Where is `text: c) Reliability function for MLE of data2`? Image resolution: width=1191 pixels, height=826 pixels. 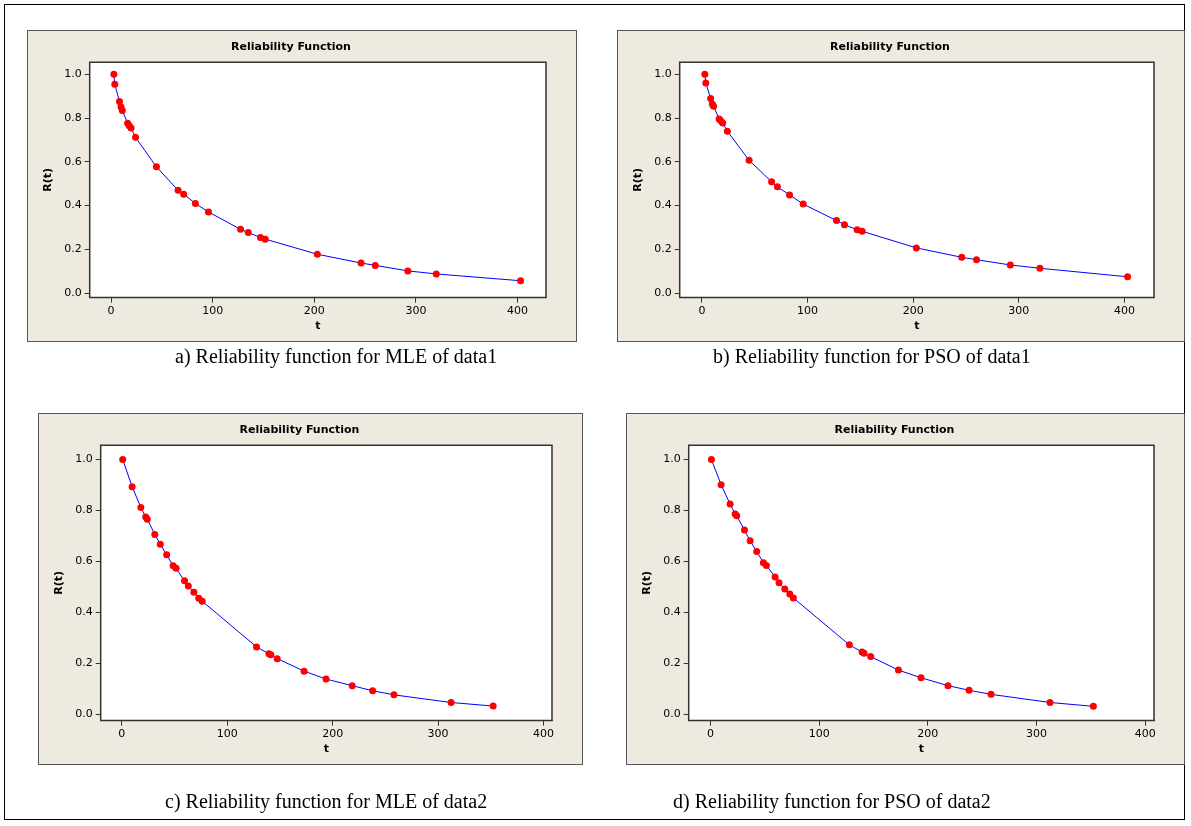 text: c) Reliability function for MLE of data2 is located at coordinates (326, 801).